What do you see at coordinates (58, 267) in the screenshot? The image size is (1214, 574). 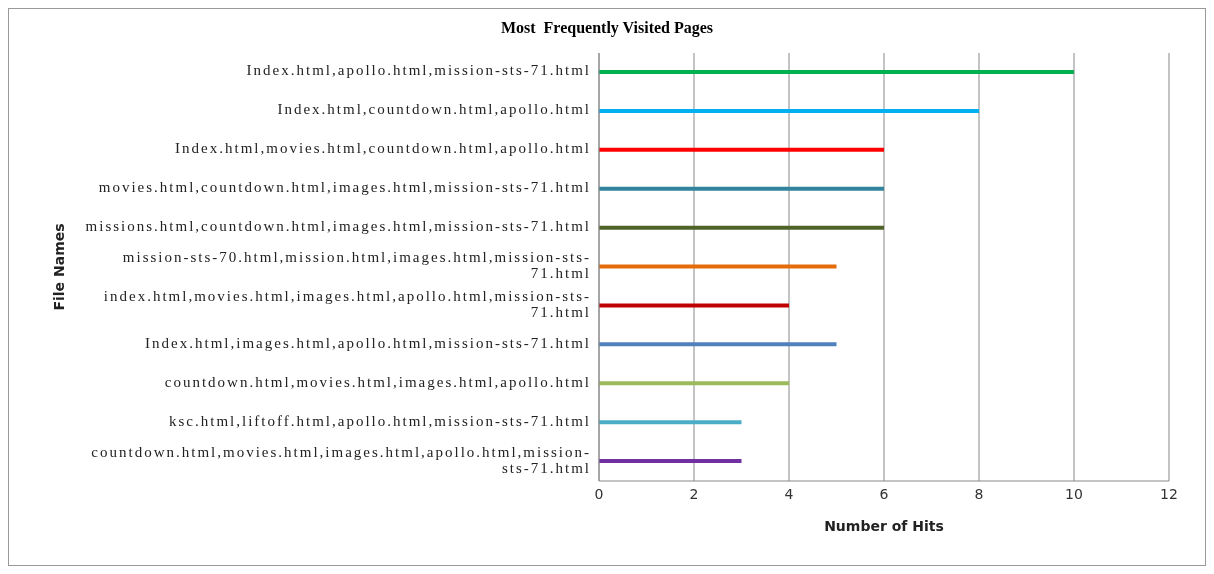 I see `y-axis-title: File Names` at bounding box center [58, 267].